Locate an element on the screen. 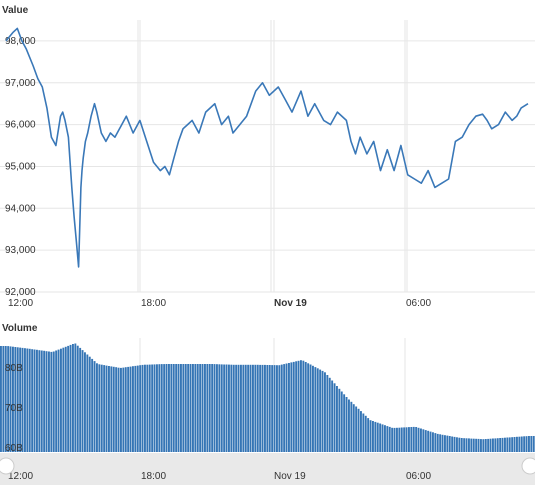  value-y-tick: 92,000 is located at coordinates (20, 292).